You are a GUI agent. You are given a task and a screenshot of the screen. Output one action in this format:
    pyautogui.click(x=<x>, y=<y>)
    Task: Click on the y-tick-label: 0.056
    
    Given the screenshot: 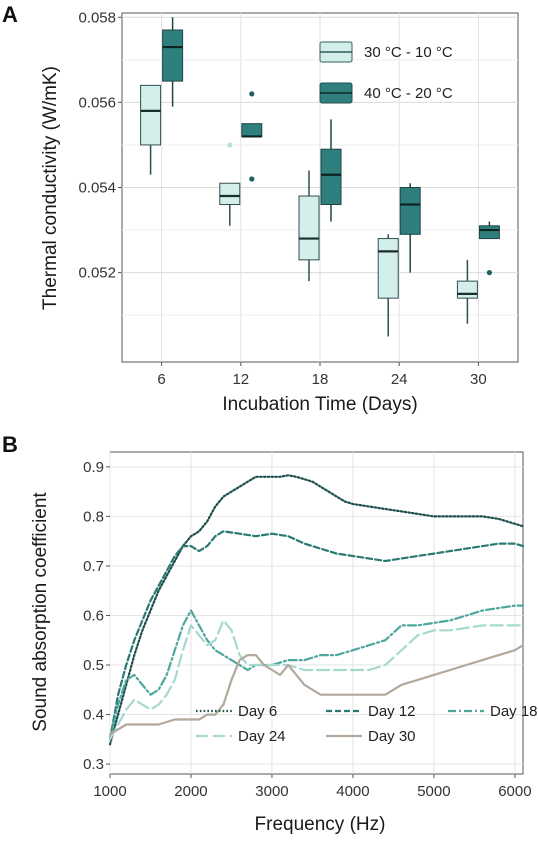 What is the action you would take?
    pyautogui.click(x=97, y=102)
    